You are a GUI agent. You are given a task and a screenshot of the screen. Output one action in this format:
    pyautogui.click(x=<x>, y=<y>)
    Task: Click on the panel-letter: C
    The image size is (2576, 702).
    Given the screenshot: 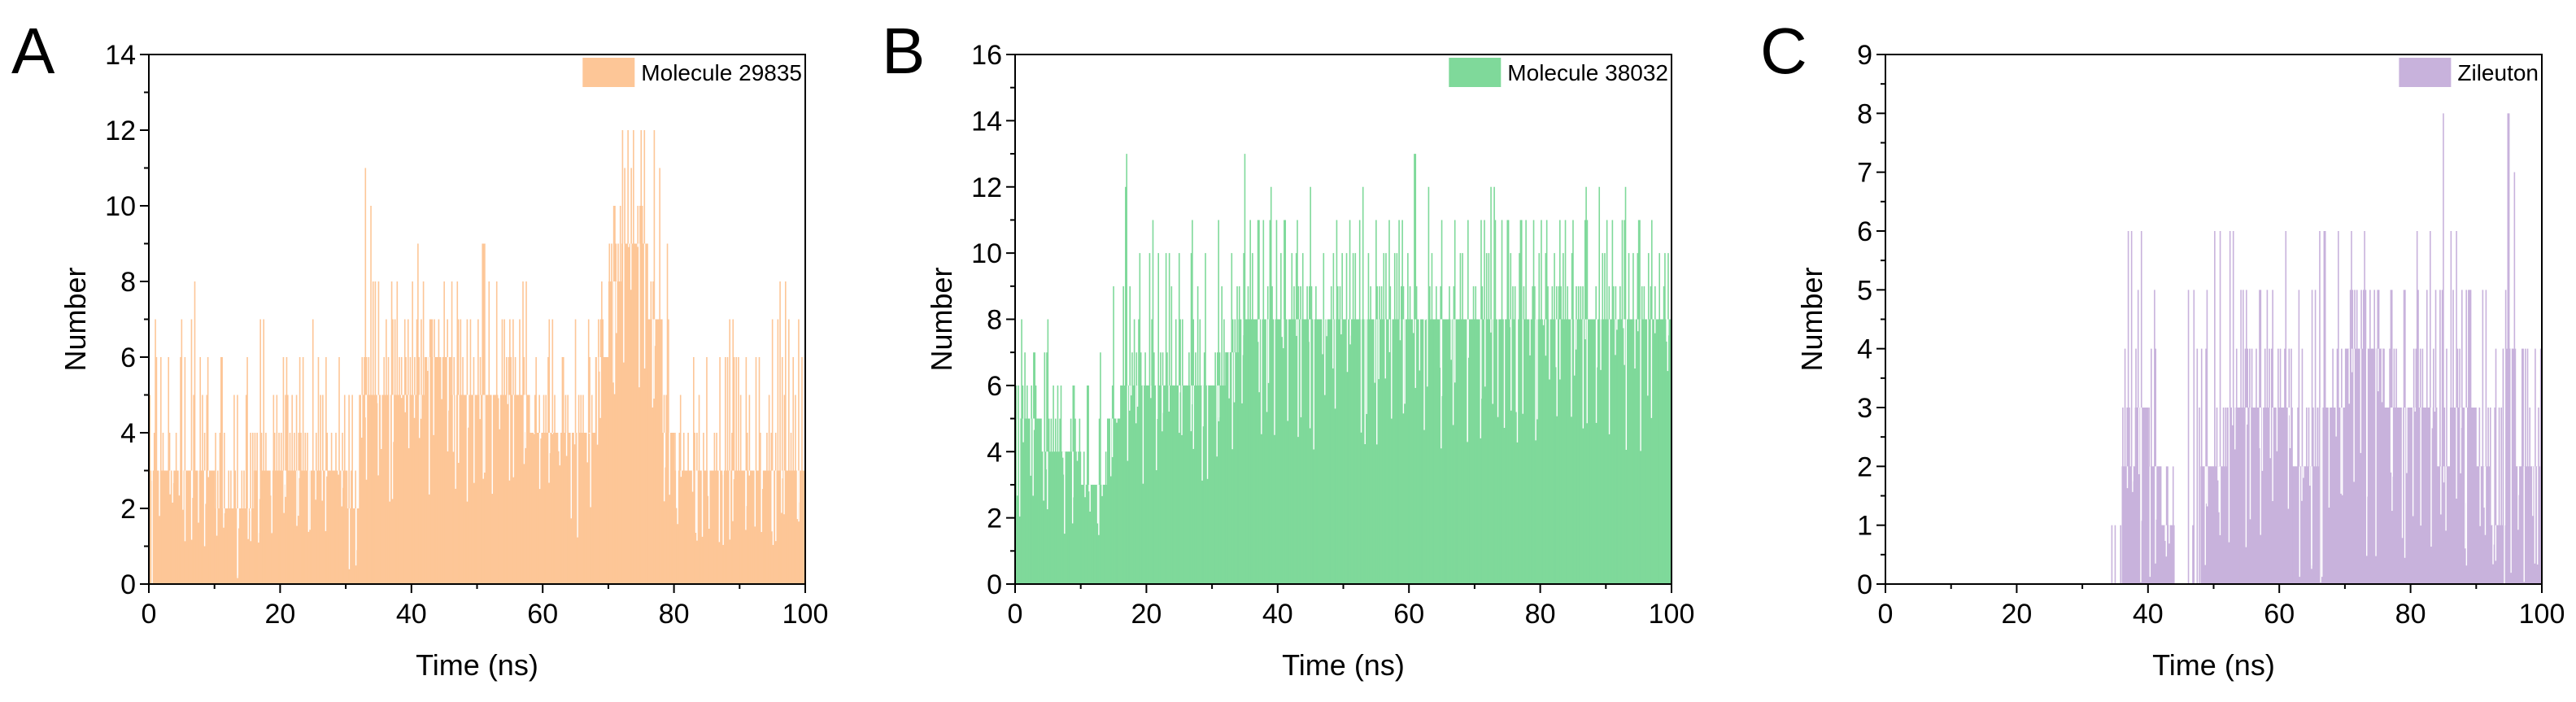 What is the action you would take?
    pyautogui.click(x=1783, y=51)
    